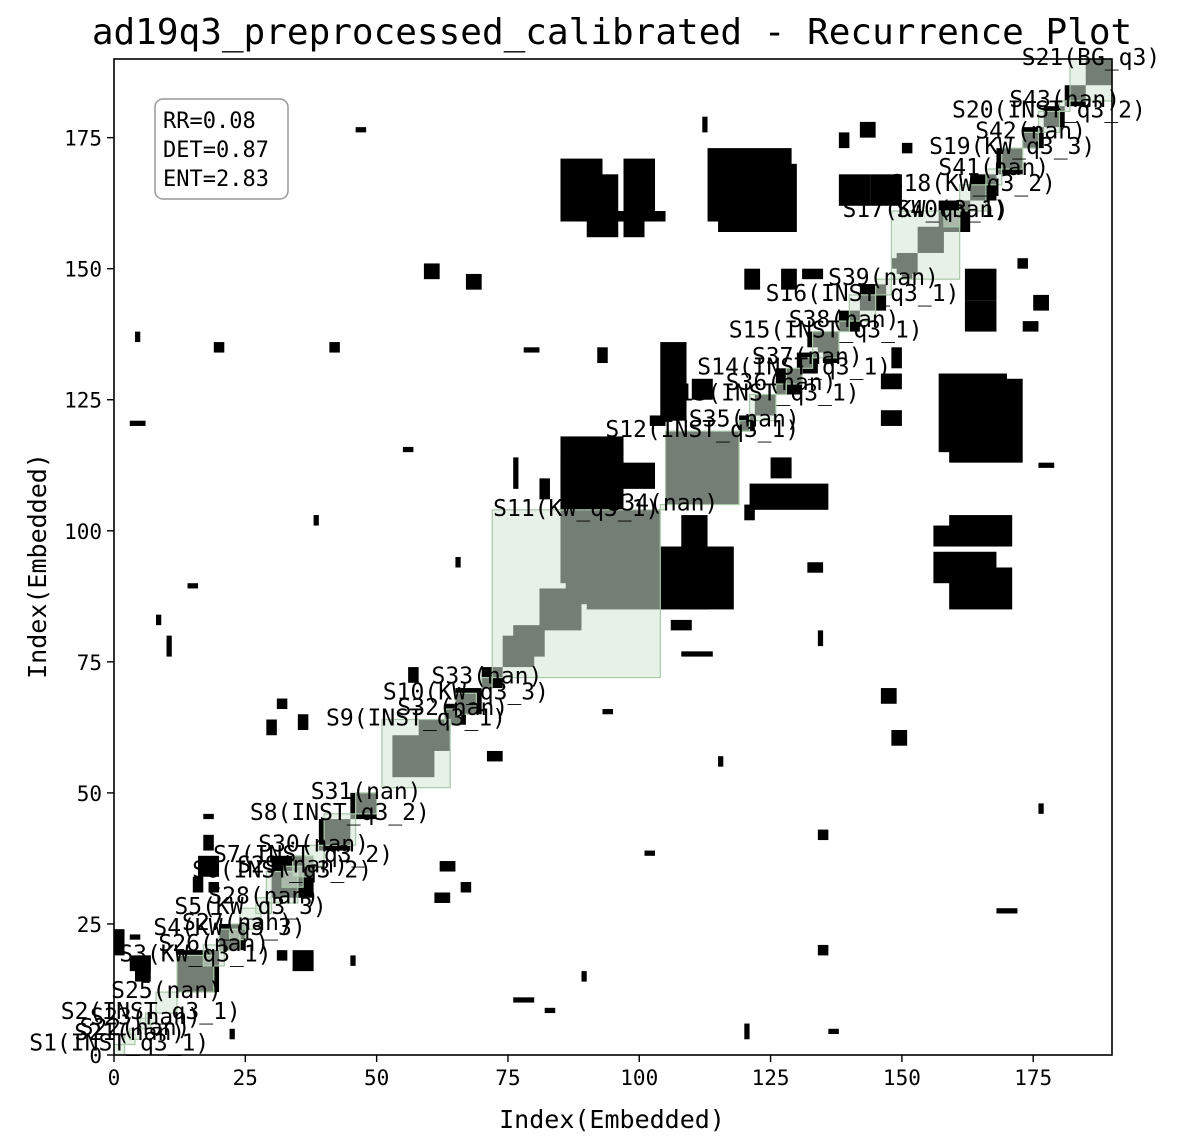 The width and height of the screenshot is (1186, 1148). Describe the element at coordinates (580, 1072) in the screenshot. I see `x-axis-ticks: 0 25 50 75 100 125 150 175` at that location.